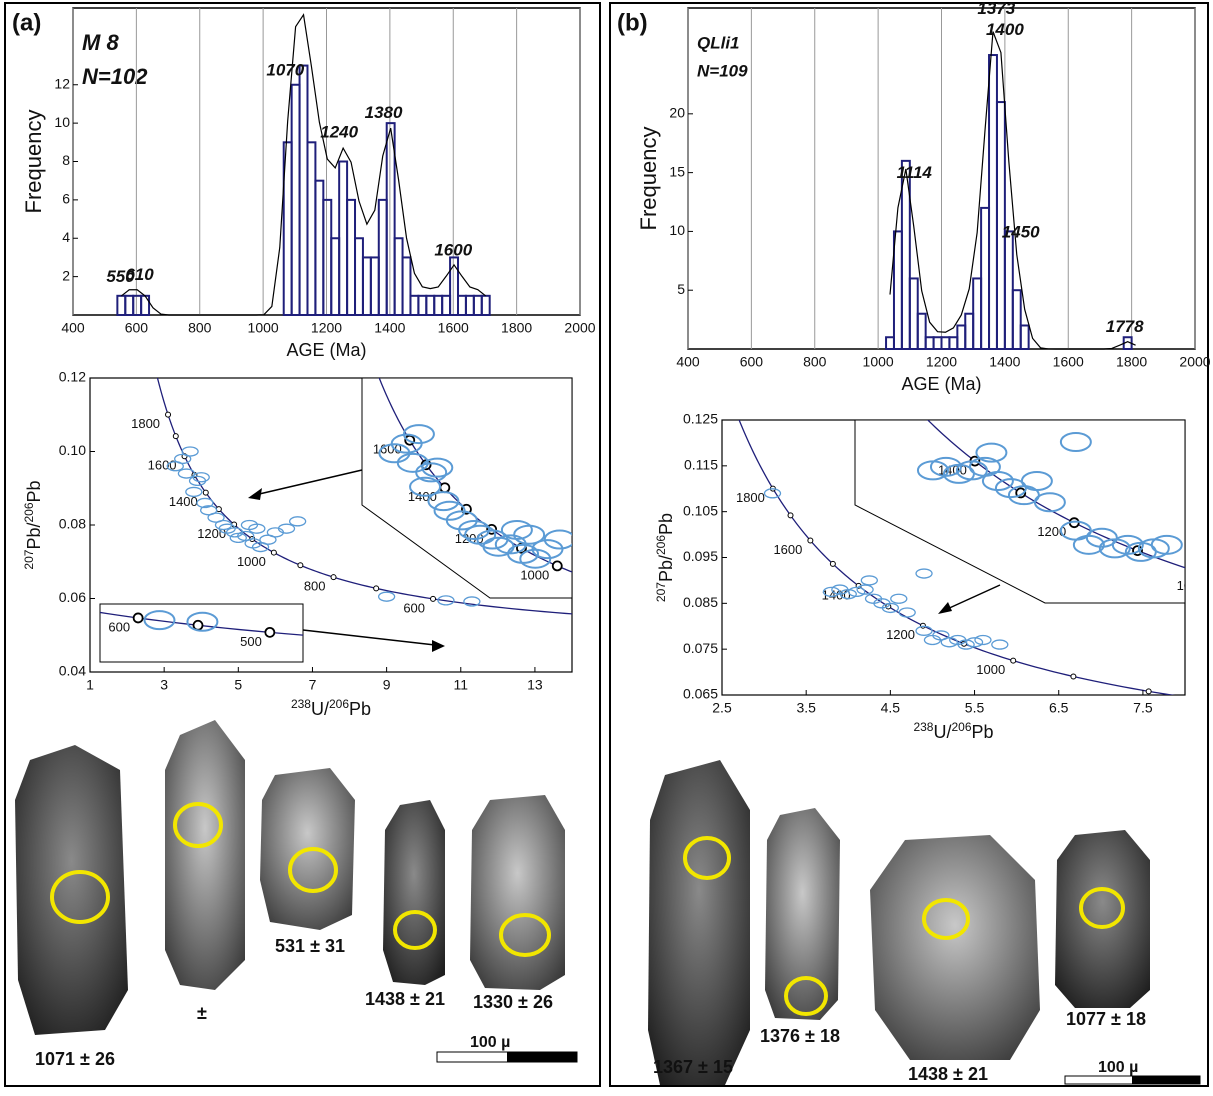  I want to click on x-tick-label: 1200, so click(941, 362).